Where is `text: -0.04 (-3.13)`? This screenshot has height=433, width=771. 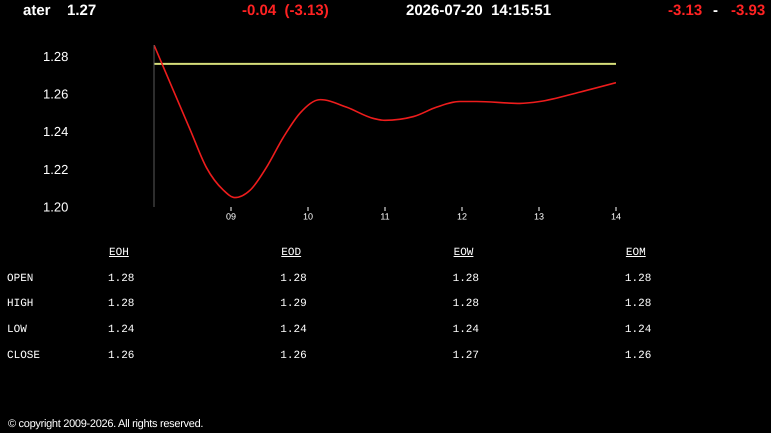 text: -0.04 (-3.13) is located at coordinates (285, 10).